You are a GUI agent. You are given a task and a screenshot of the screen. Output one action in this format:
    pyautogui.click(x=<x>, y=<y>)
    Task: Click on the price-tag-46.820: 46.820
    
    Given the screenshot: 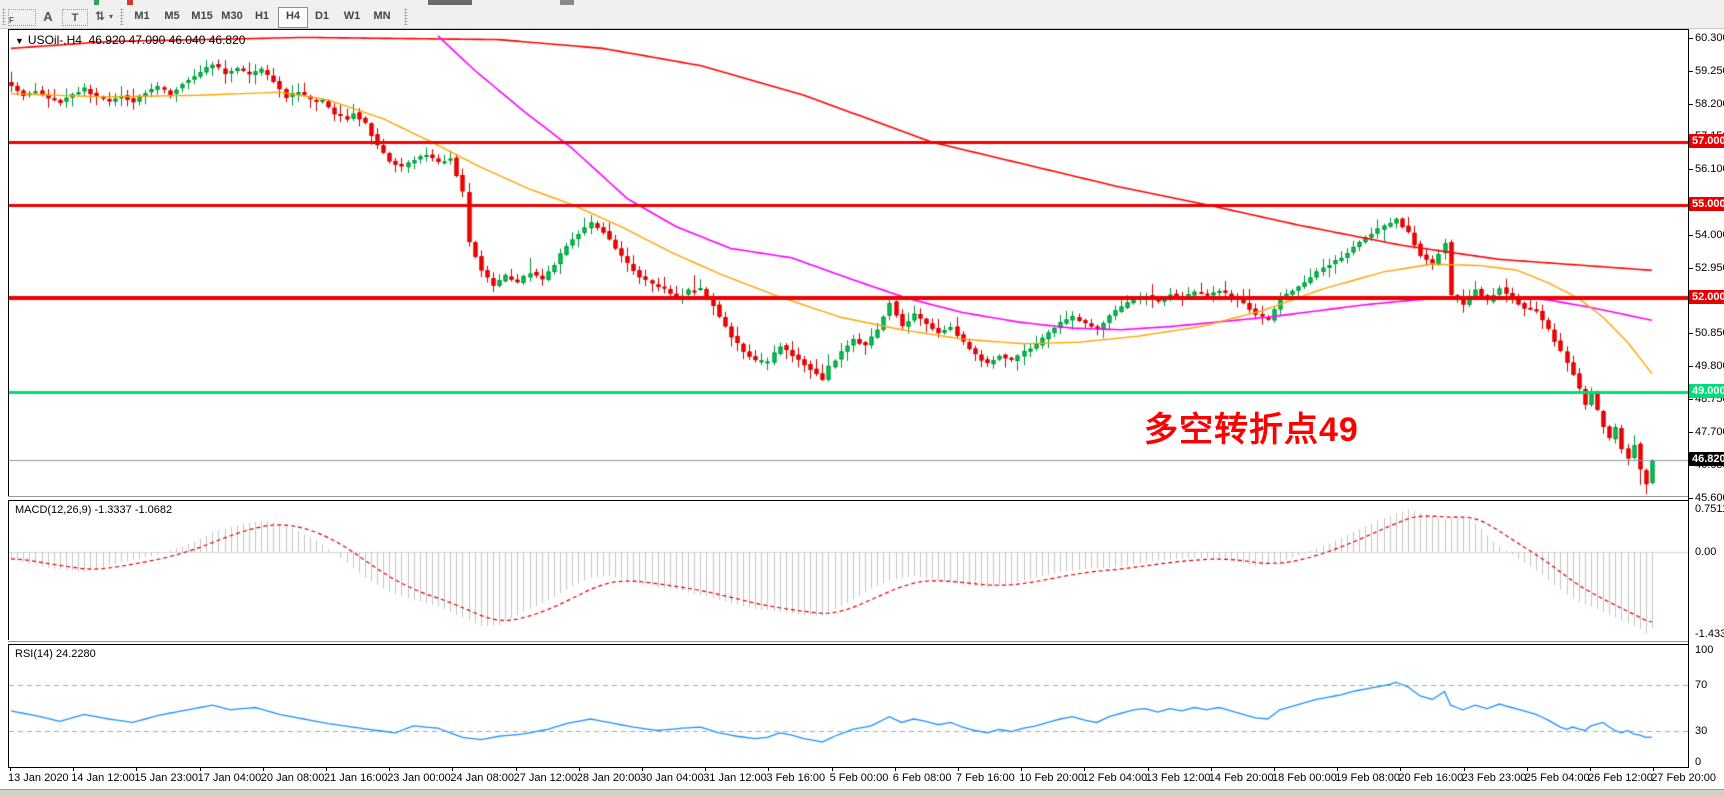 What is the action you would take?
    pyautogui.click(x=1706, y=459)
    